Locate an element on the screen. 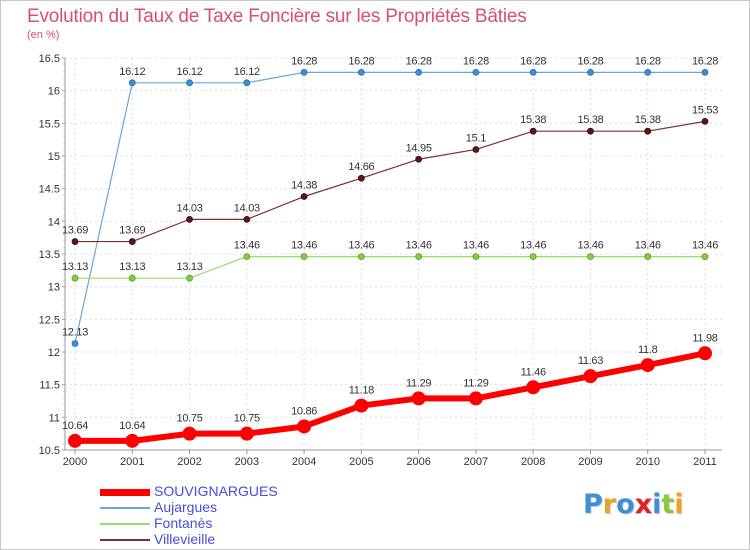 The image size is (750, 550). logo-letter: r is located at coordinates (609, 504).